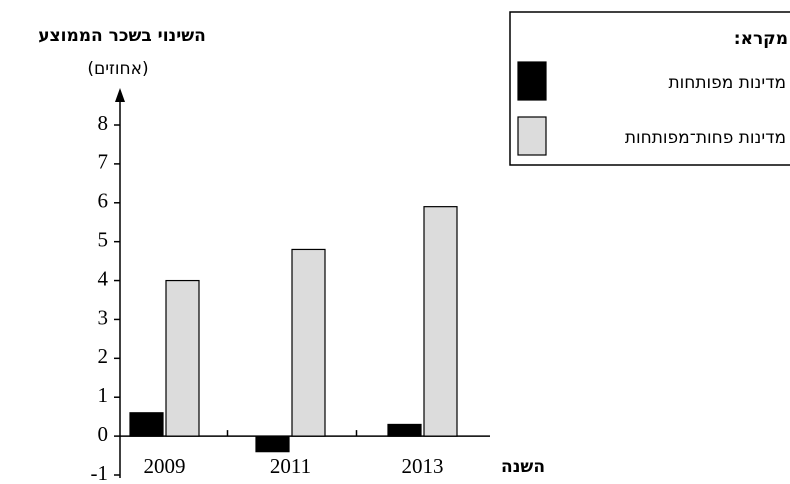 This screenshot has height=484, width=790. What do you see at coordinates (761, 39) in the screenshot?
I see `legend-title: מקרא:` at bounding box center [761, 39].